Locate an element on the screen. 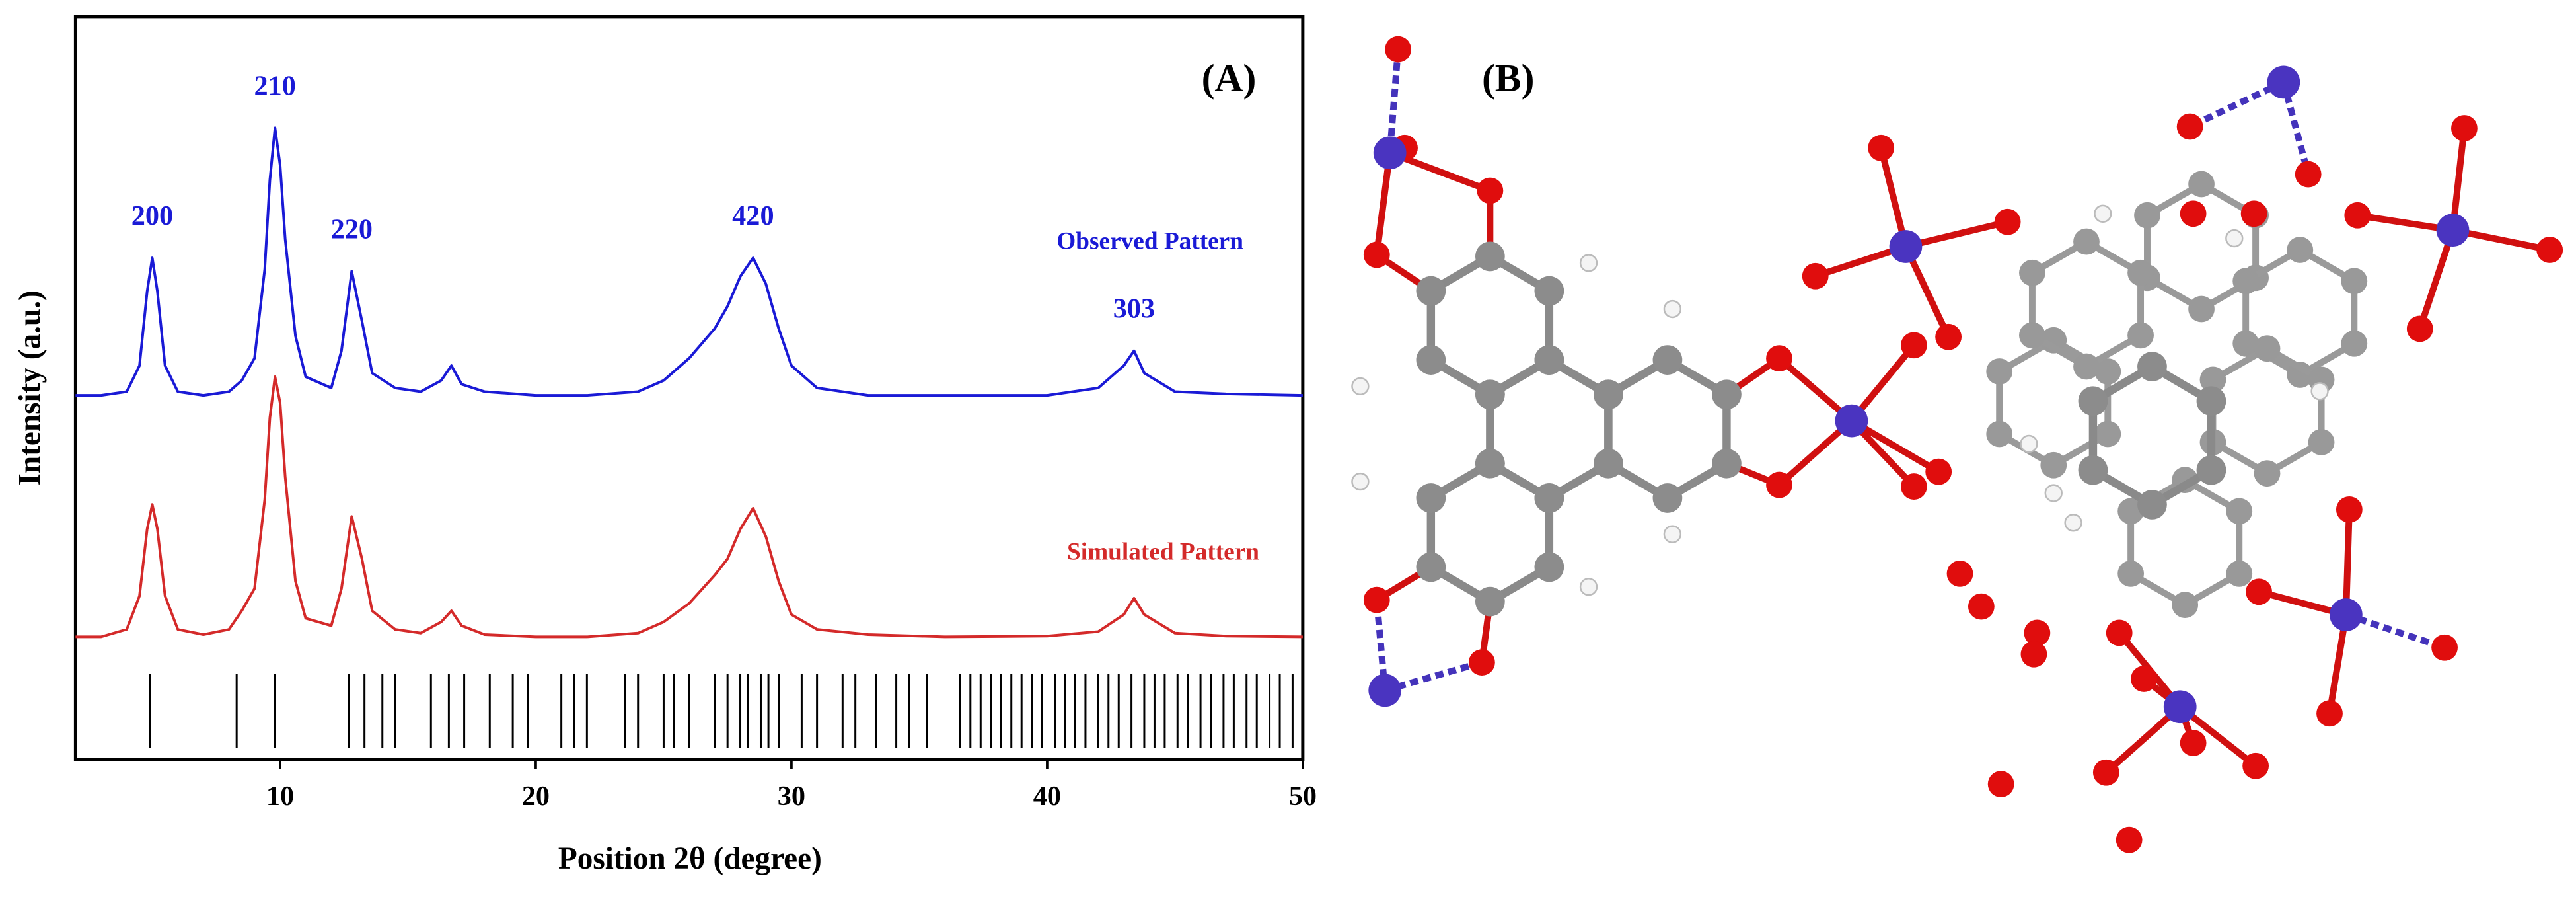  x-tick-label: 20 is located at coordinates (536, 796).